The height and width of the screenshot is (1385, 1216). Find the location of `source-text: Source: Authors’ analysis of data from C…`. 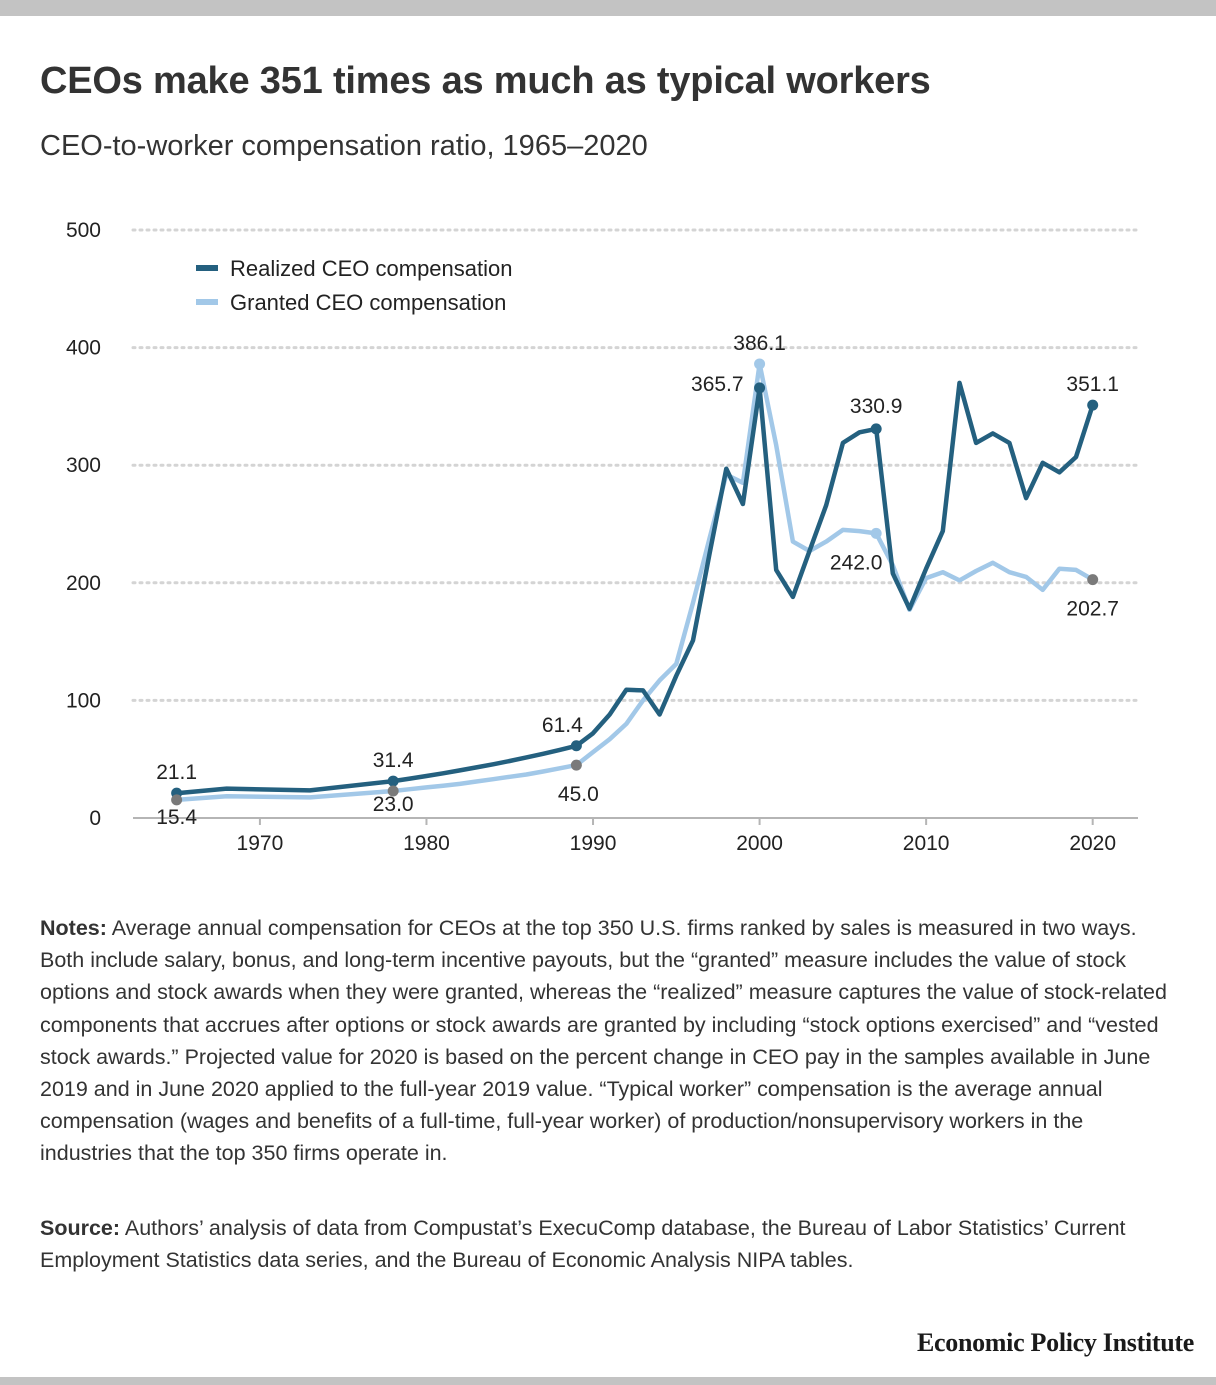

source-text: Source: Authors’ analysis of data from C… is located at coordinates (610, 1244).